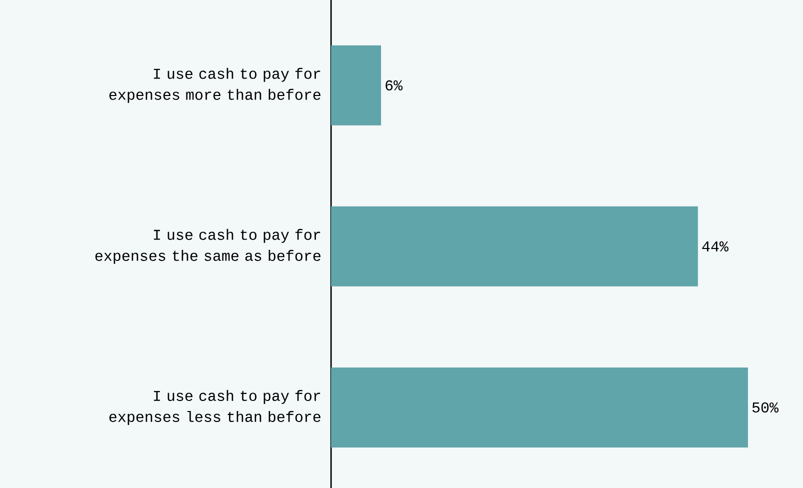  Describe the element at coordinates (394, 85) in the screenshot. I see `data-label: 6%` at that location.